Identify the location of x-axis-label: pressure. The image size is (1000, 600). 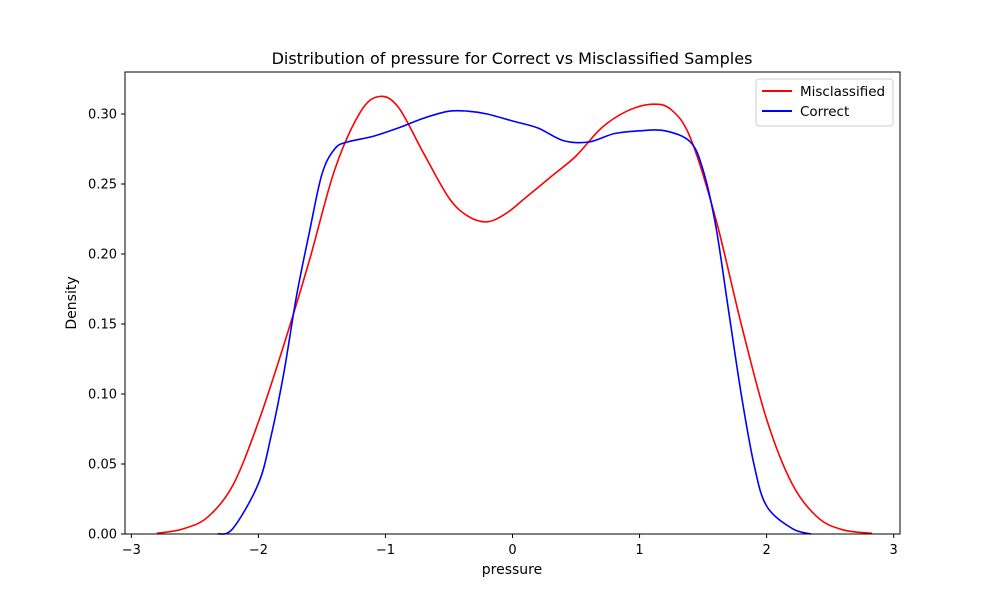
(512, 570).